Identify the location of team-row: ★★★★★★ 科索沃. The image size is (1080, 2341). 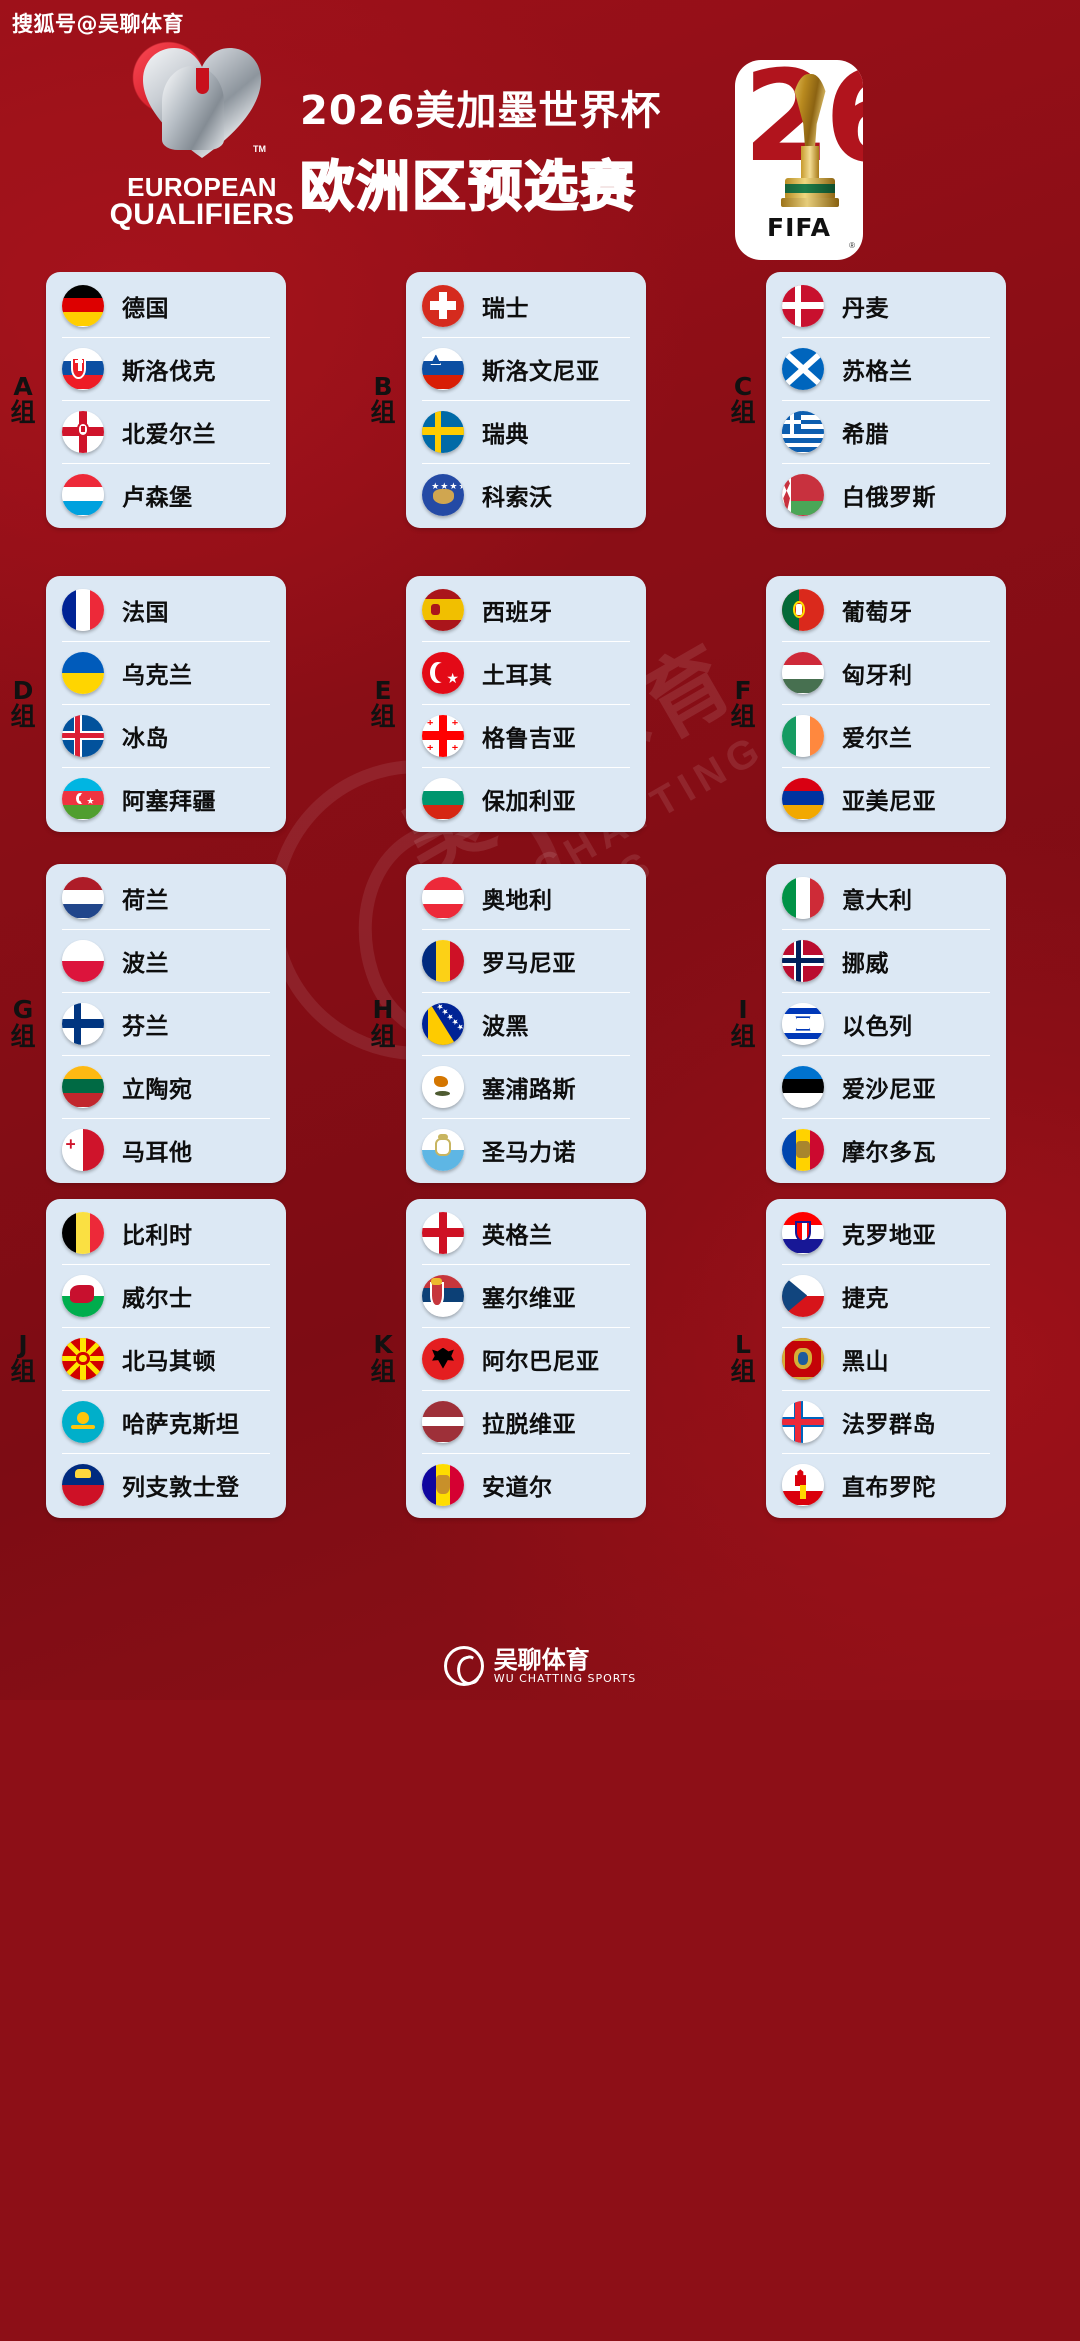
(526, 494).